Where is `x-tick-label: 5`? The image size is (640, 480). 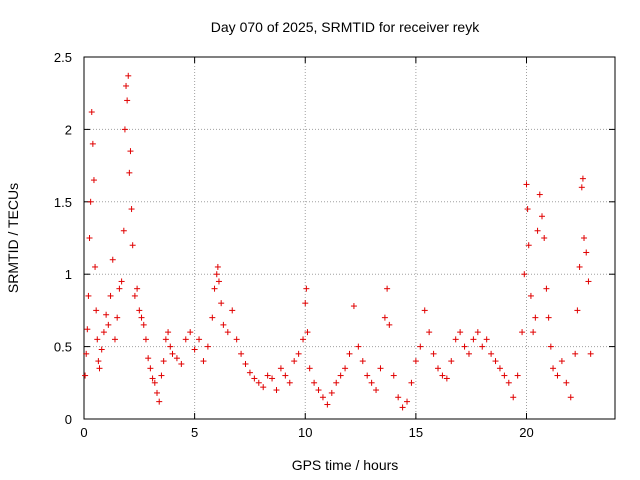
x-tick-label: 5 is located at coordinates (194, 432).